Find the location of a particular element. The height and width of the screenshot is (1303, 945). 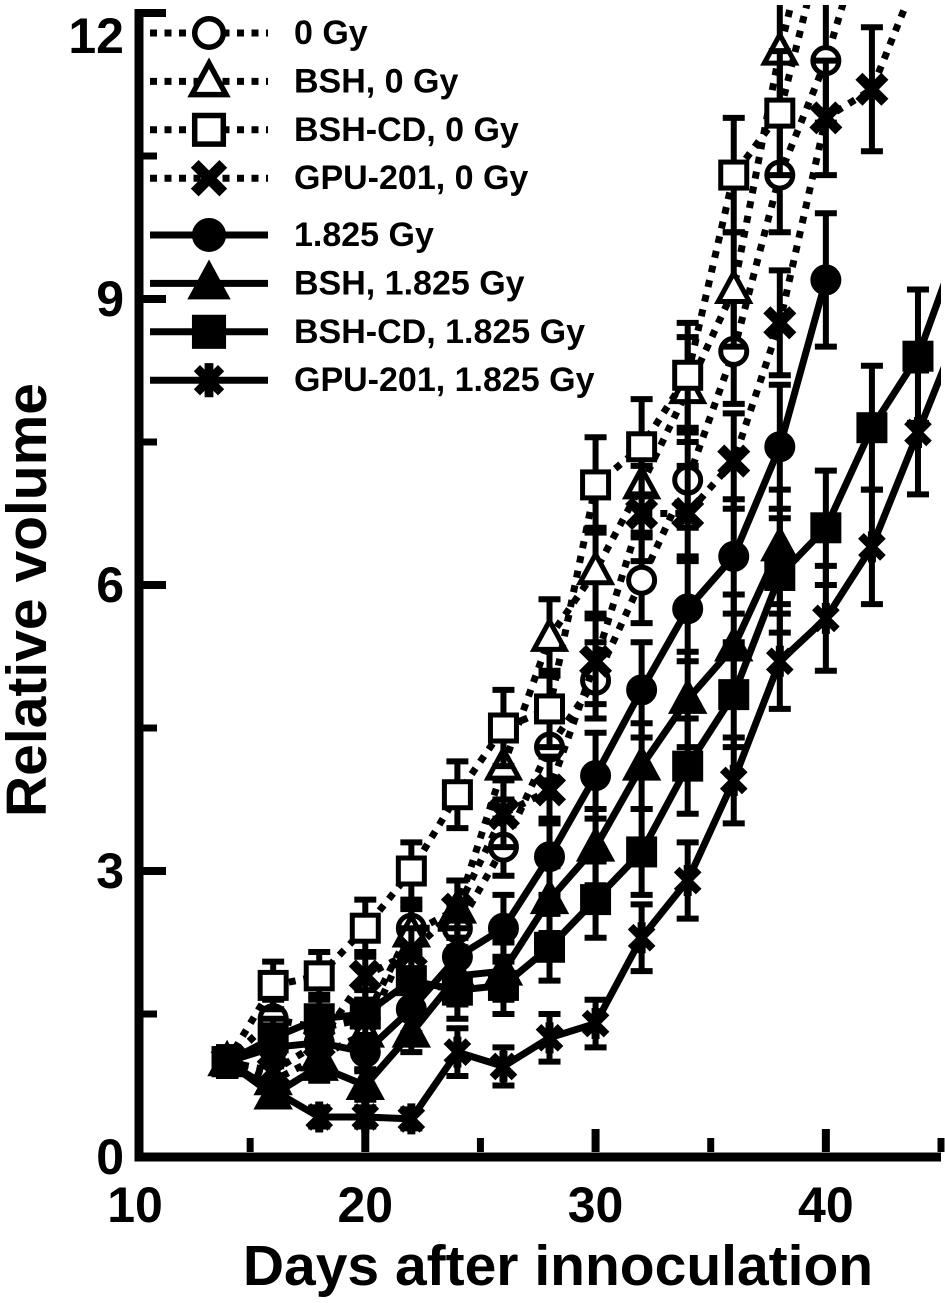

legend-item-gpu-201-1-825-gy: GPU-201, 1.825 Gy is located at coordinates (372, 380).